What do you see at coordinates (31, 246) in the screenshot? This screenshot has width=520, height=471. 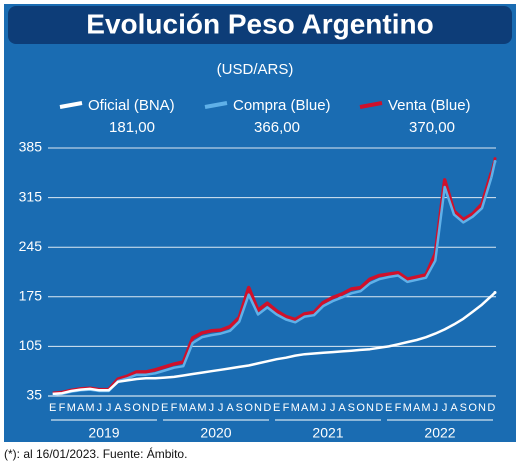 I see `y-tick-label: 245` at bounding box center [31, 246].